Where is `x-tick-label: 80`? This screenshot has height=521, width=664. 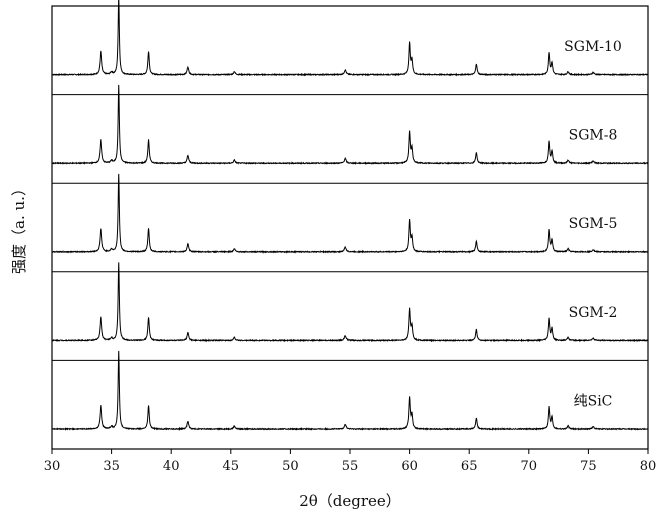 x-tick-label: 80 is located at coordinates (648, 466).